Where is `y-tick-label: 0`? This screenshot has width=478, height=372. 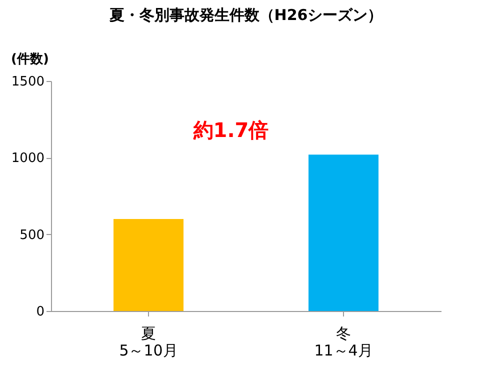 y-tick-label: 0 is located at coordinates (40, 312).